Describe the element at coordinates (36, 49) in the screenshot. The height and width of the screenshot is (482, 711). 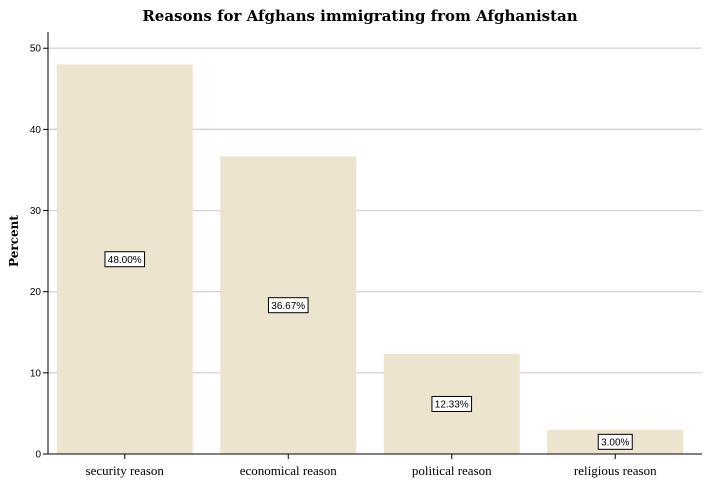
I see `y-tick-label: 50` at that location.